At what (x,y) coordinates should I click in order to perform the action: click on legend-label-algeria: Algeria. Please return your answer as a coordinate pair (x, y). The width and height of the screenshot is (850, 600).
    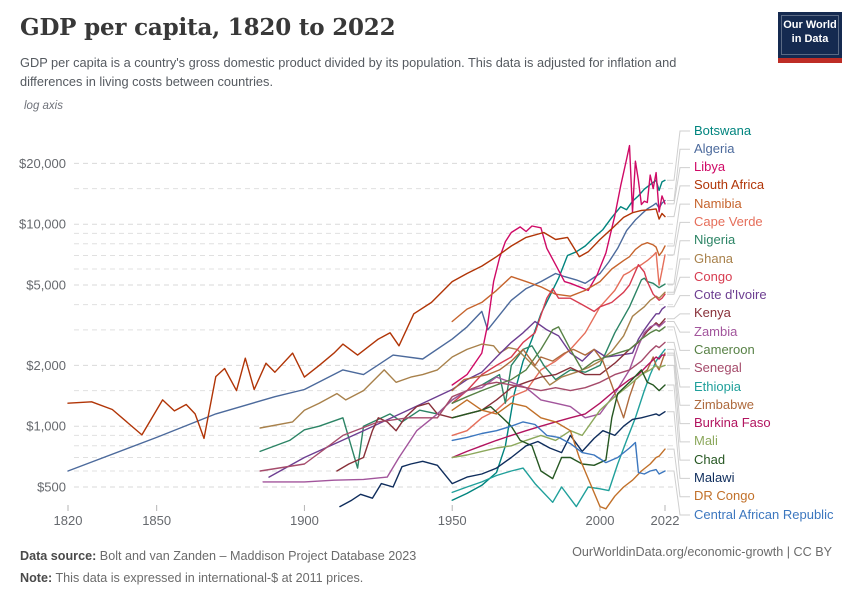
    Looking at the image, I should click on (714, 148).